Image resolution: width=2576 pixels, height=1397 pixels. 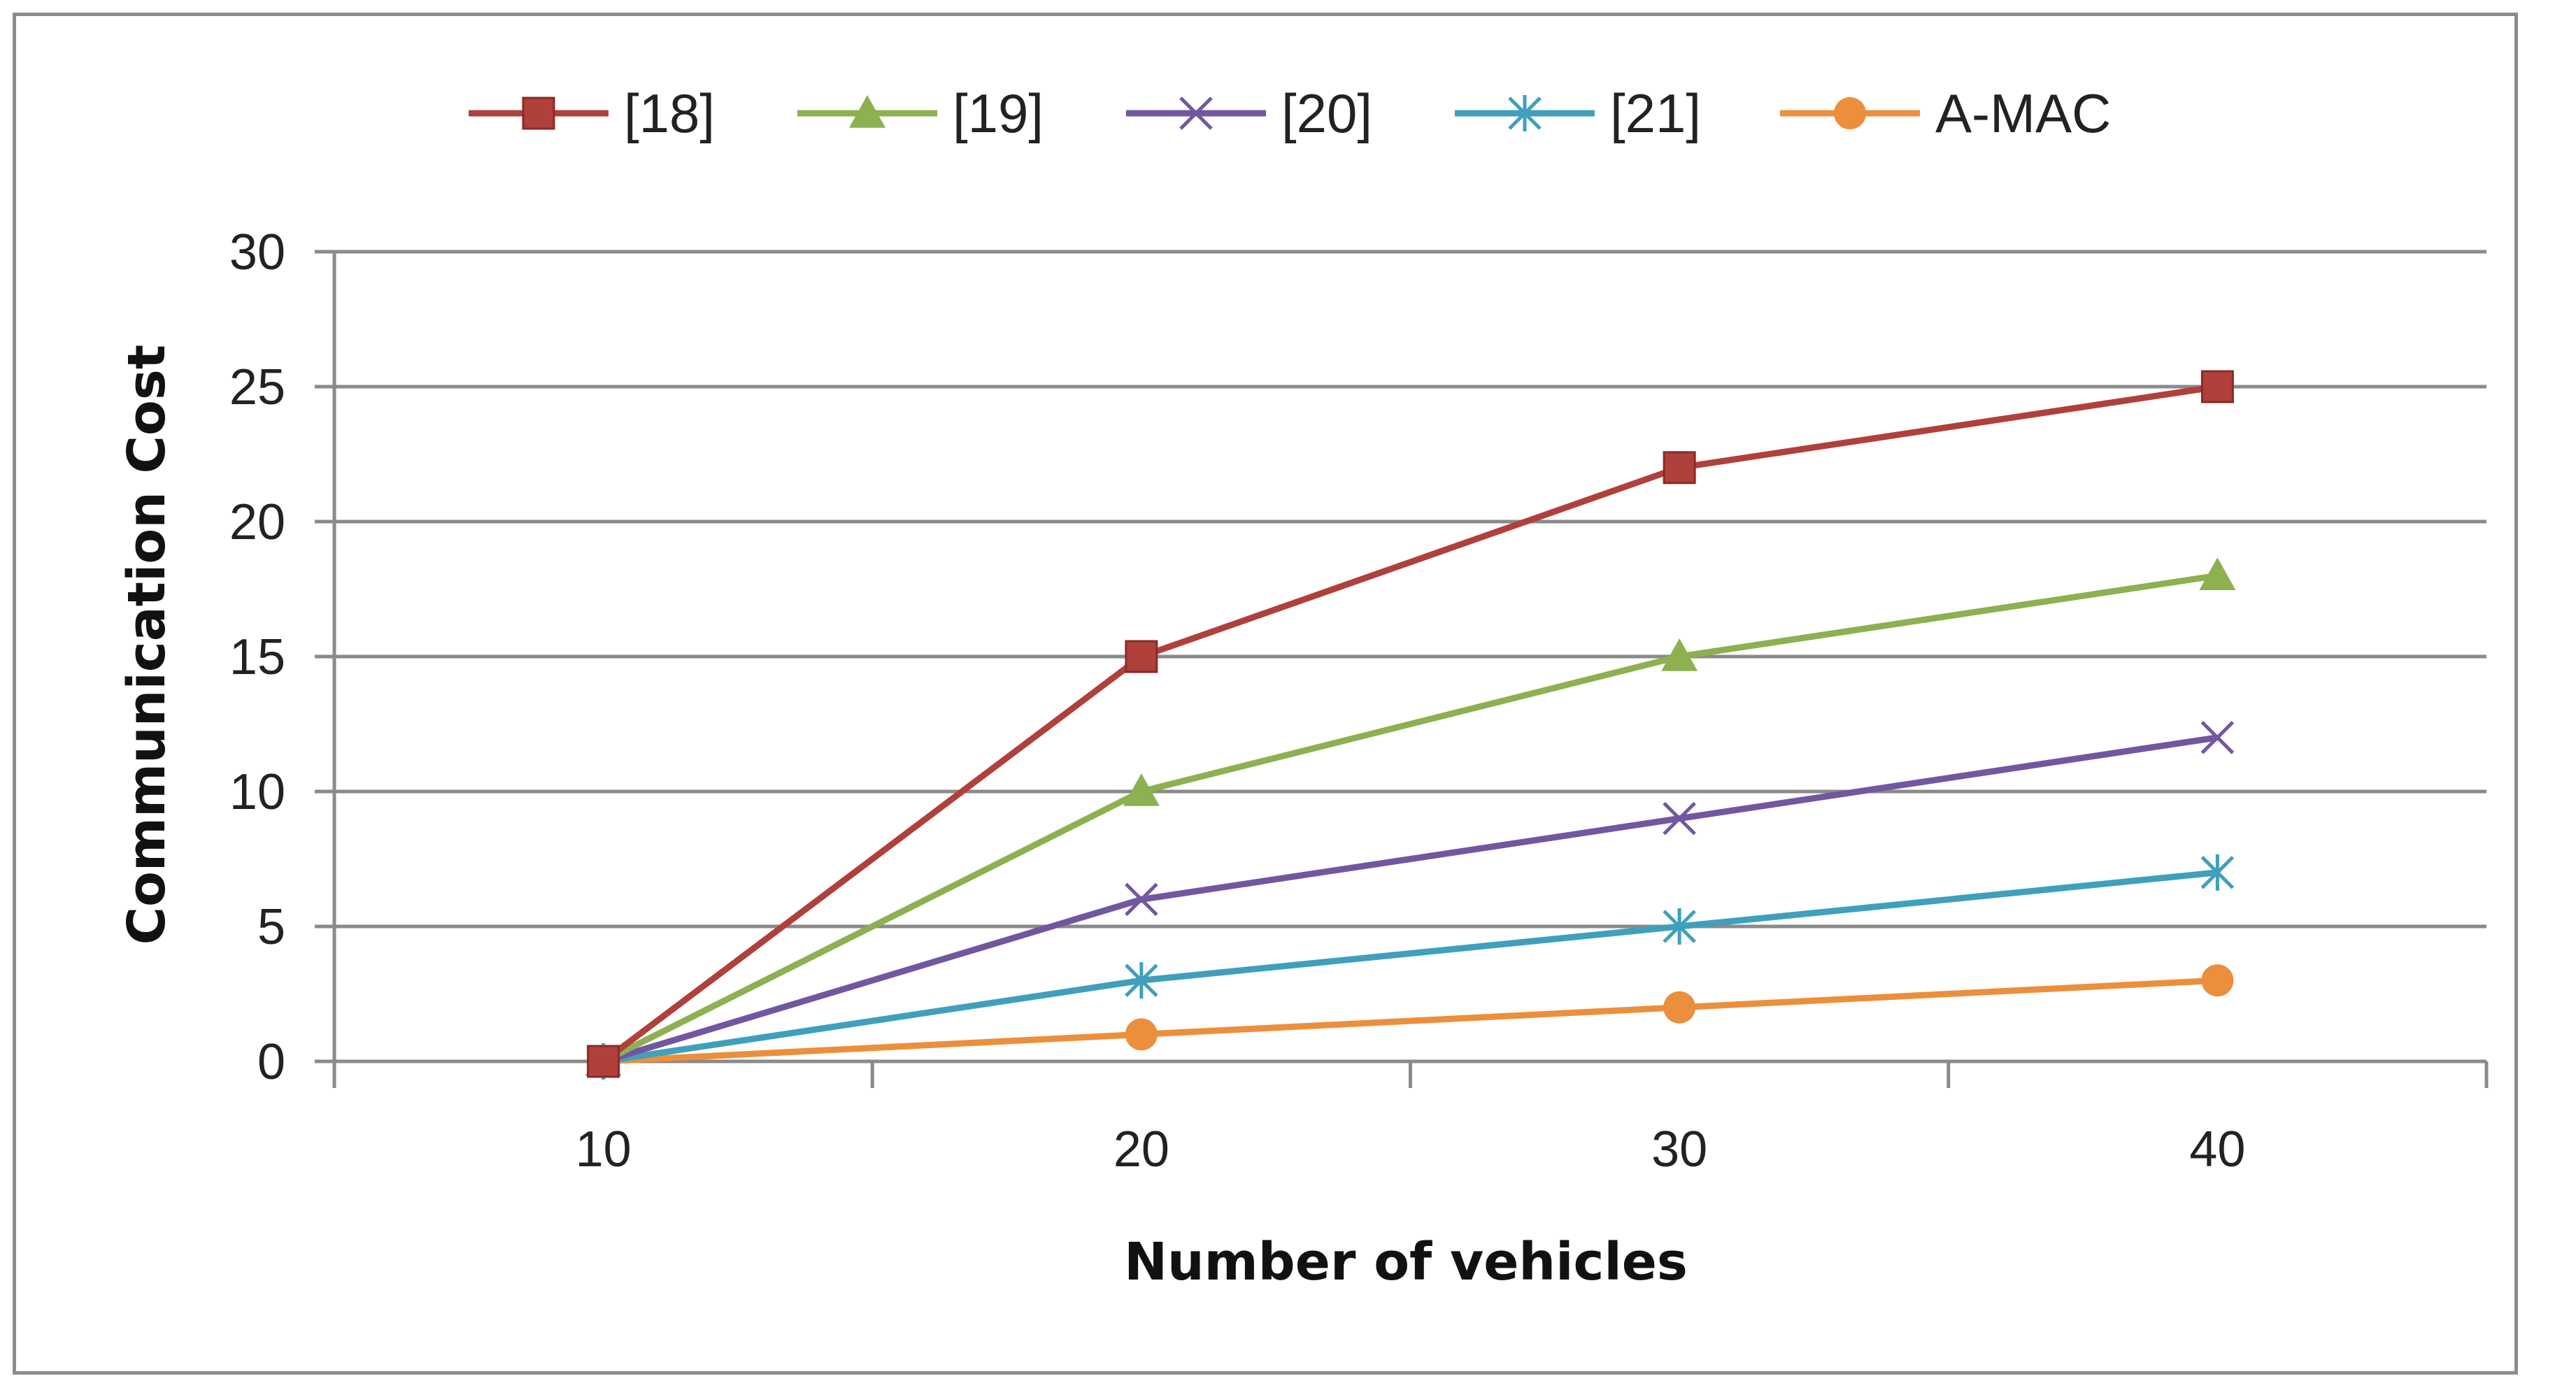 What do you see at coordinates (1326, 113) in the screenshot?
I see `legend-label-20: [20]` at bounding box center [1326, 113].